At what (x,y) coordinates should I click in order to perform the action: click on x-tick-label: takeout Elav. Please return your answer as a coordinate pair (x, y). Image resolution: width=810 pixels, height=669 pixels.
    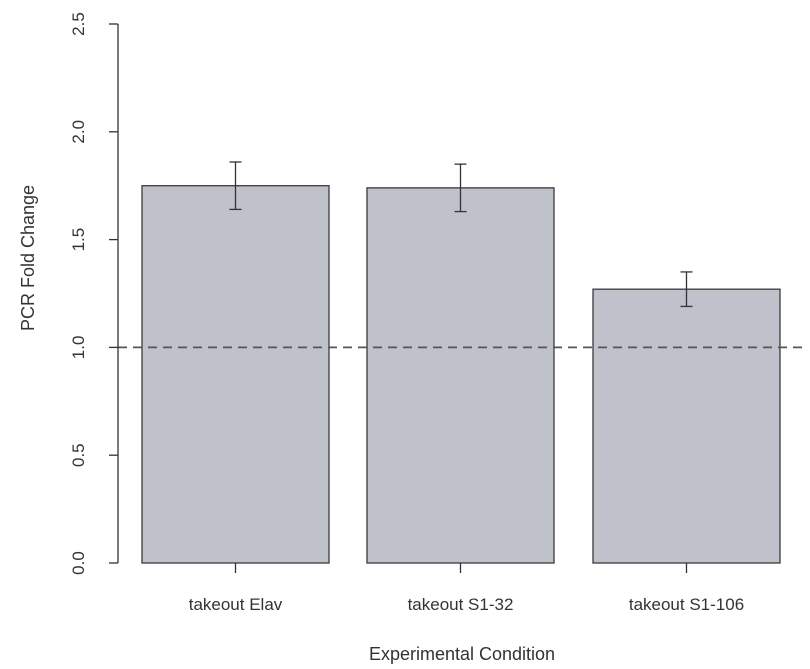
    Looking at the image, I should click on (236, 604).